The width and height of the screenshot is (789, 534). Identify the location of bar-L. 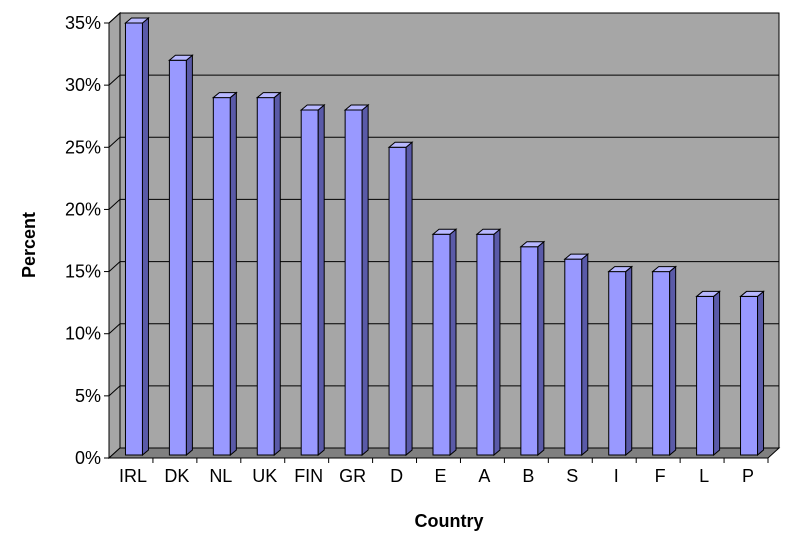
(708, 373).